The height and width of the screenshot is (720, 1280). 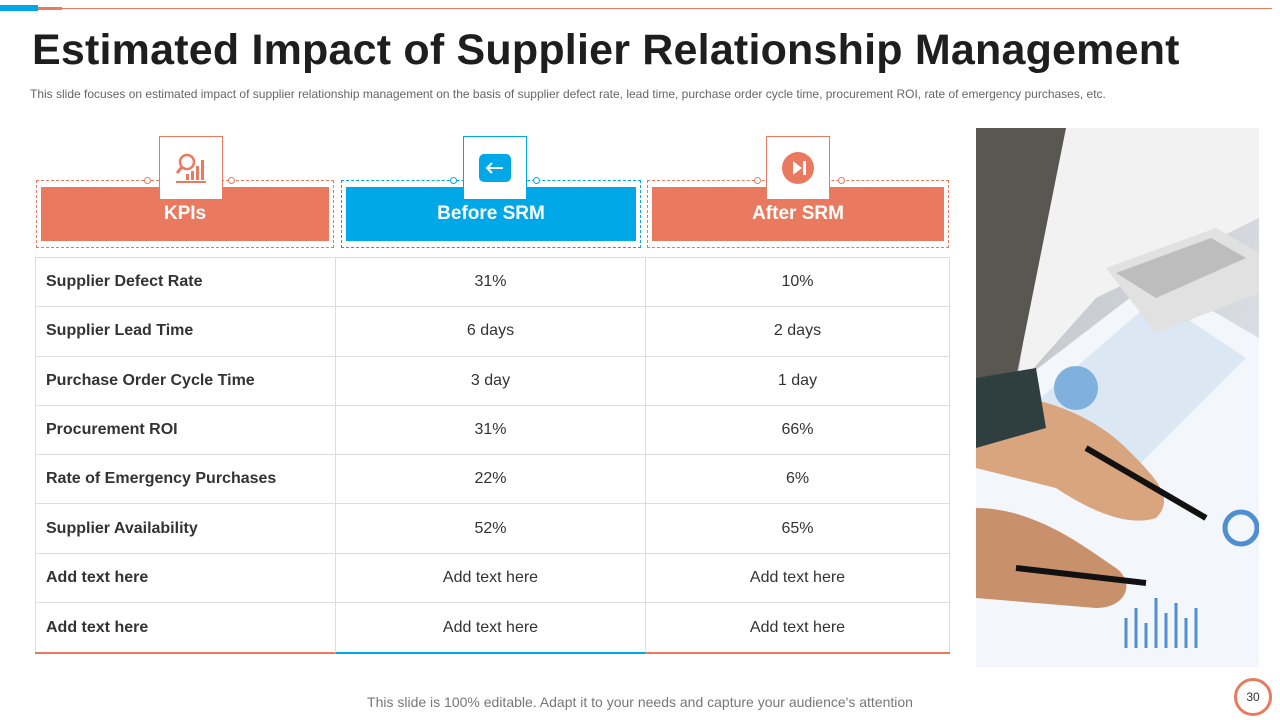 I want to click on table-row: Supplier Defect Rate 31% 10%, so click(x=492, y=283).